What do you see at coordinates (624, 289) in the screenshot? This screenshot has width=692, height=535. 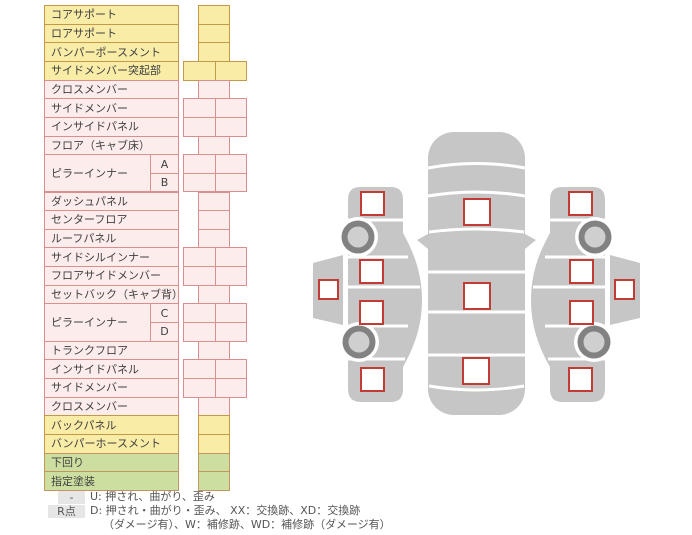 I see `checkbox-right-rocker` at bounding box center [624, 289].